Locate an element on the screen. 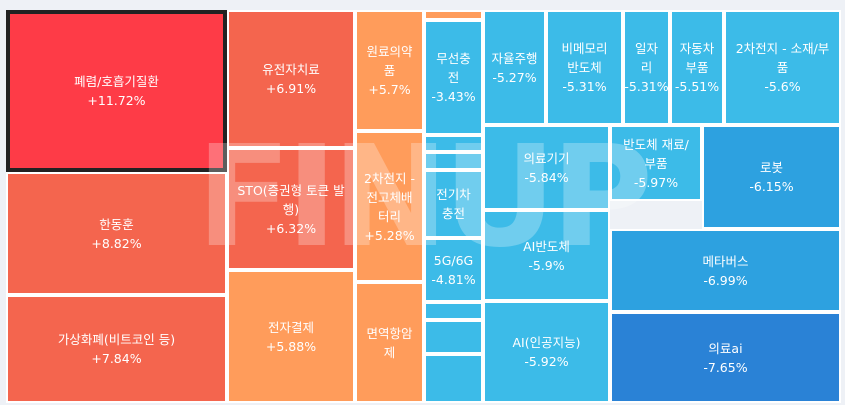  treemap-tile: 가상화폐(비트코인 등) +7.84% is located at coordinates (116, 349).